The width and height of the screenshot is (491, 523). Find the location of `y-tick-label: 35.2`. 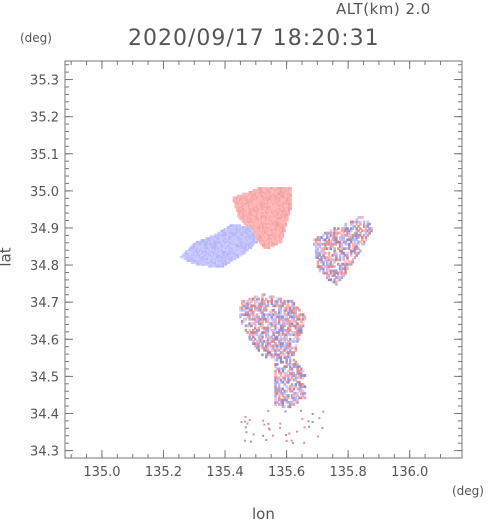

y-tick-label: 35.2 is located at coordinates (44, 118).